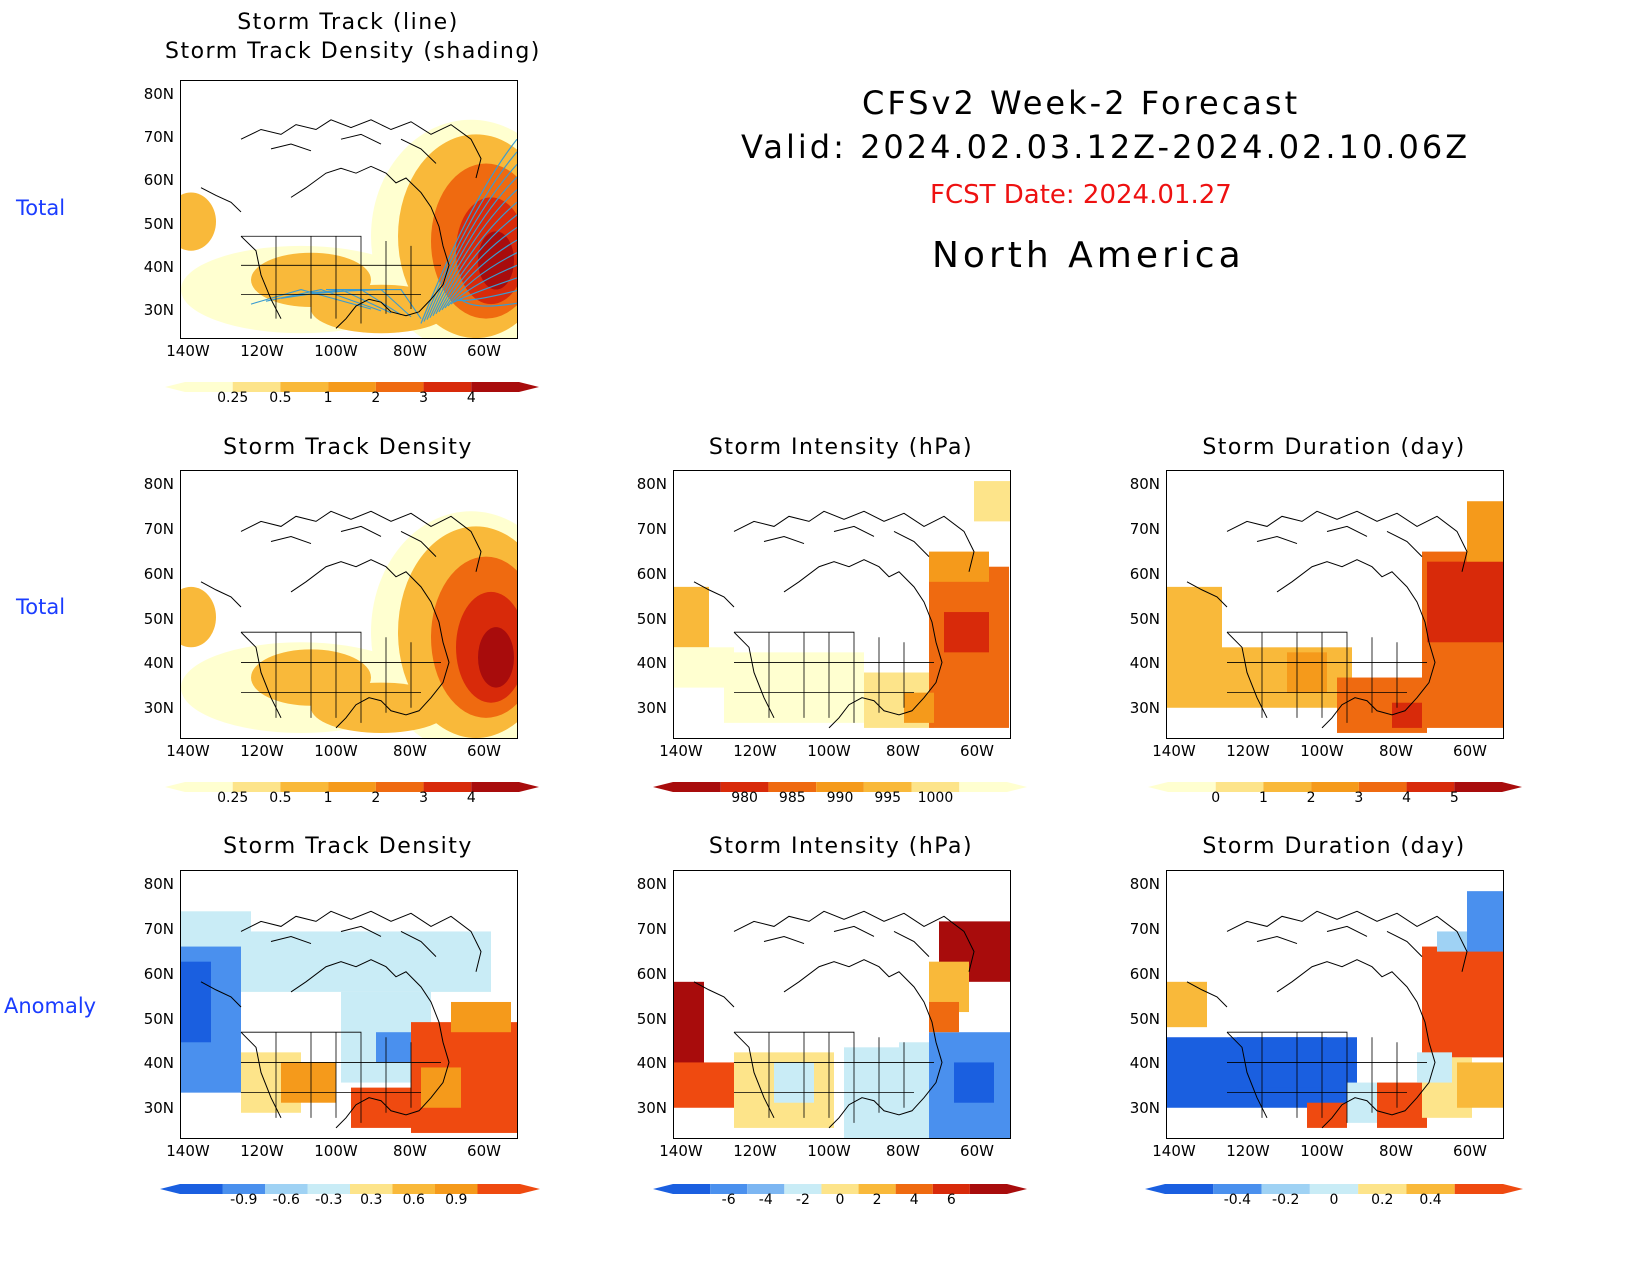 The height and width of the screenshot is (1275, 1650). I want to click on panel6-title: Storm Intensity (hPa), so click(841, 846).